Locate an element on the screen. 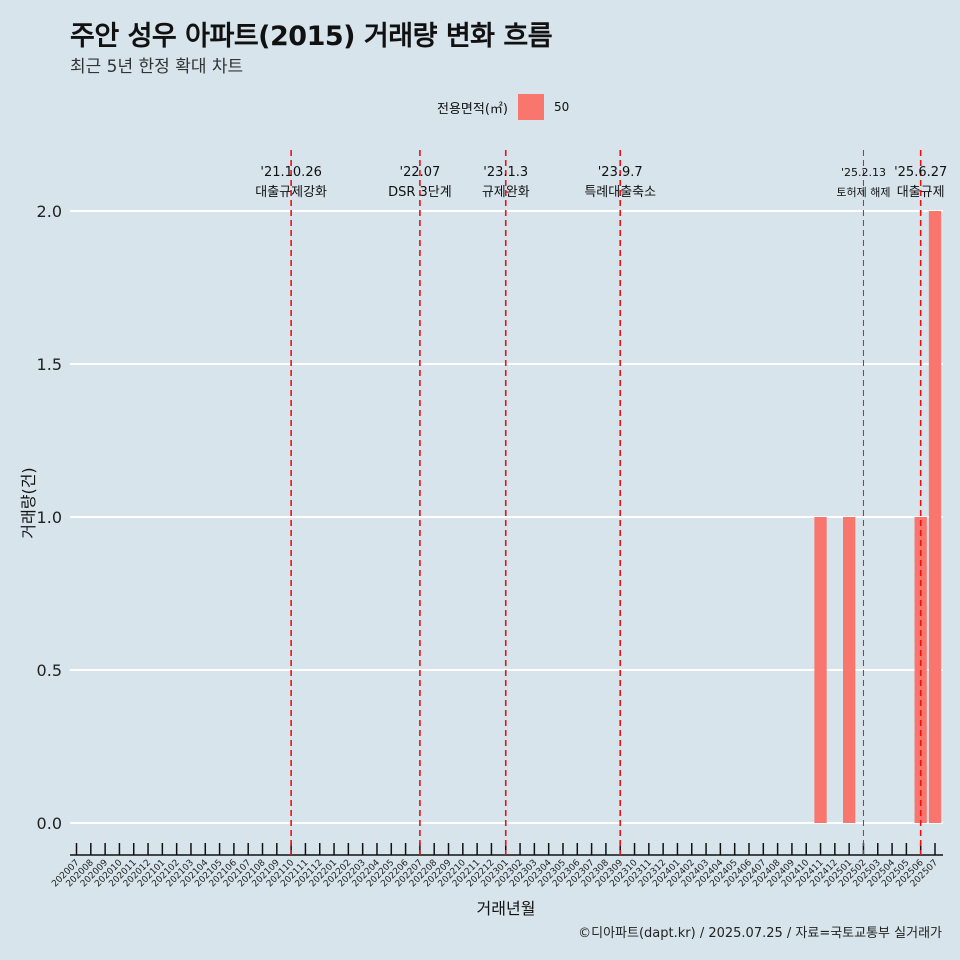  event-date-2: '23.1.3 is located at coordinates (505, 172).